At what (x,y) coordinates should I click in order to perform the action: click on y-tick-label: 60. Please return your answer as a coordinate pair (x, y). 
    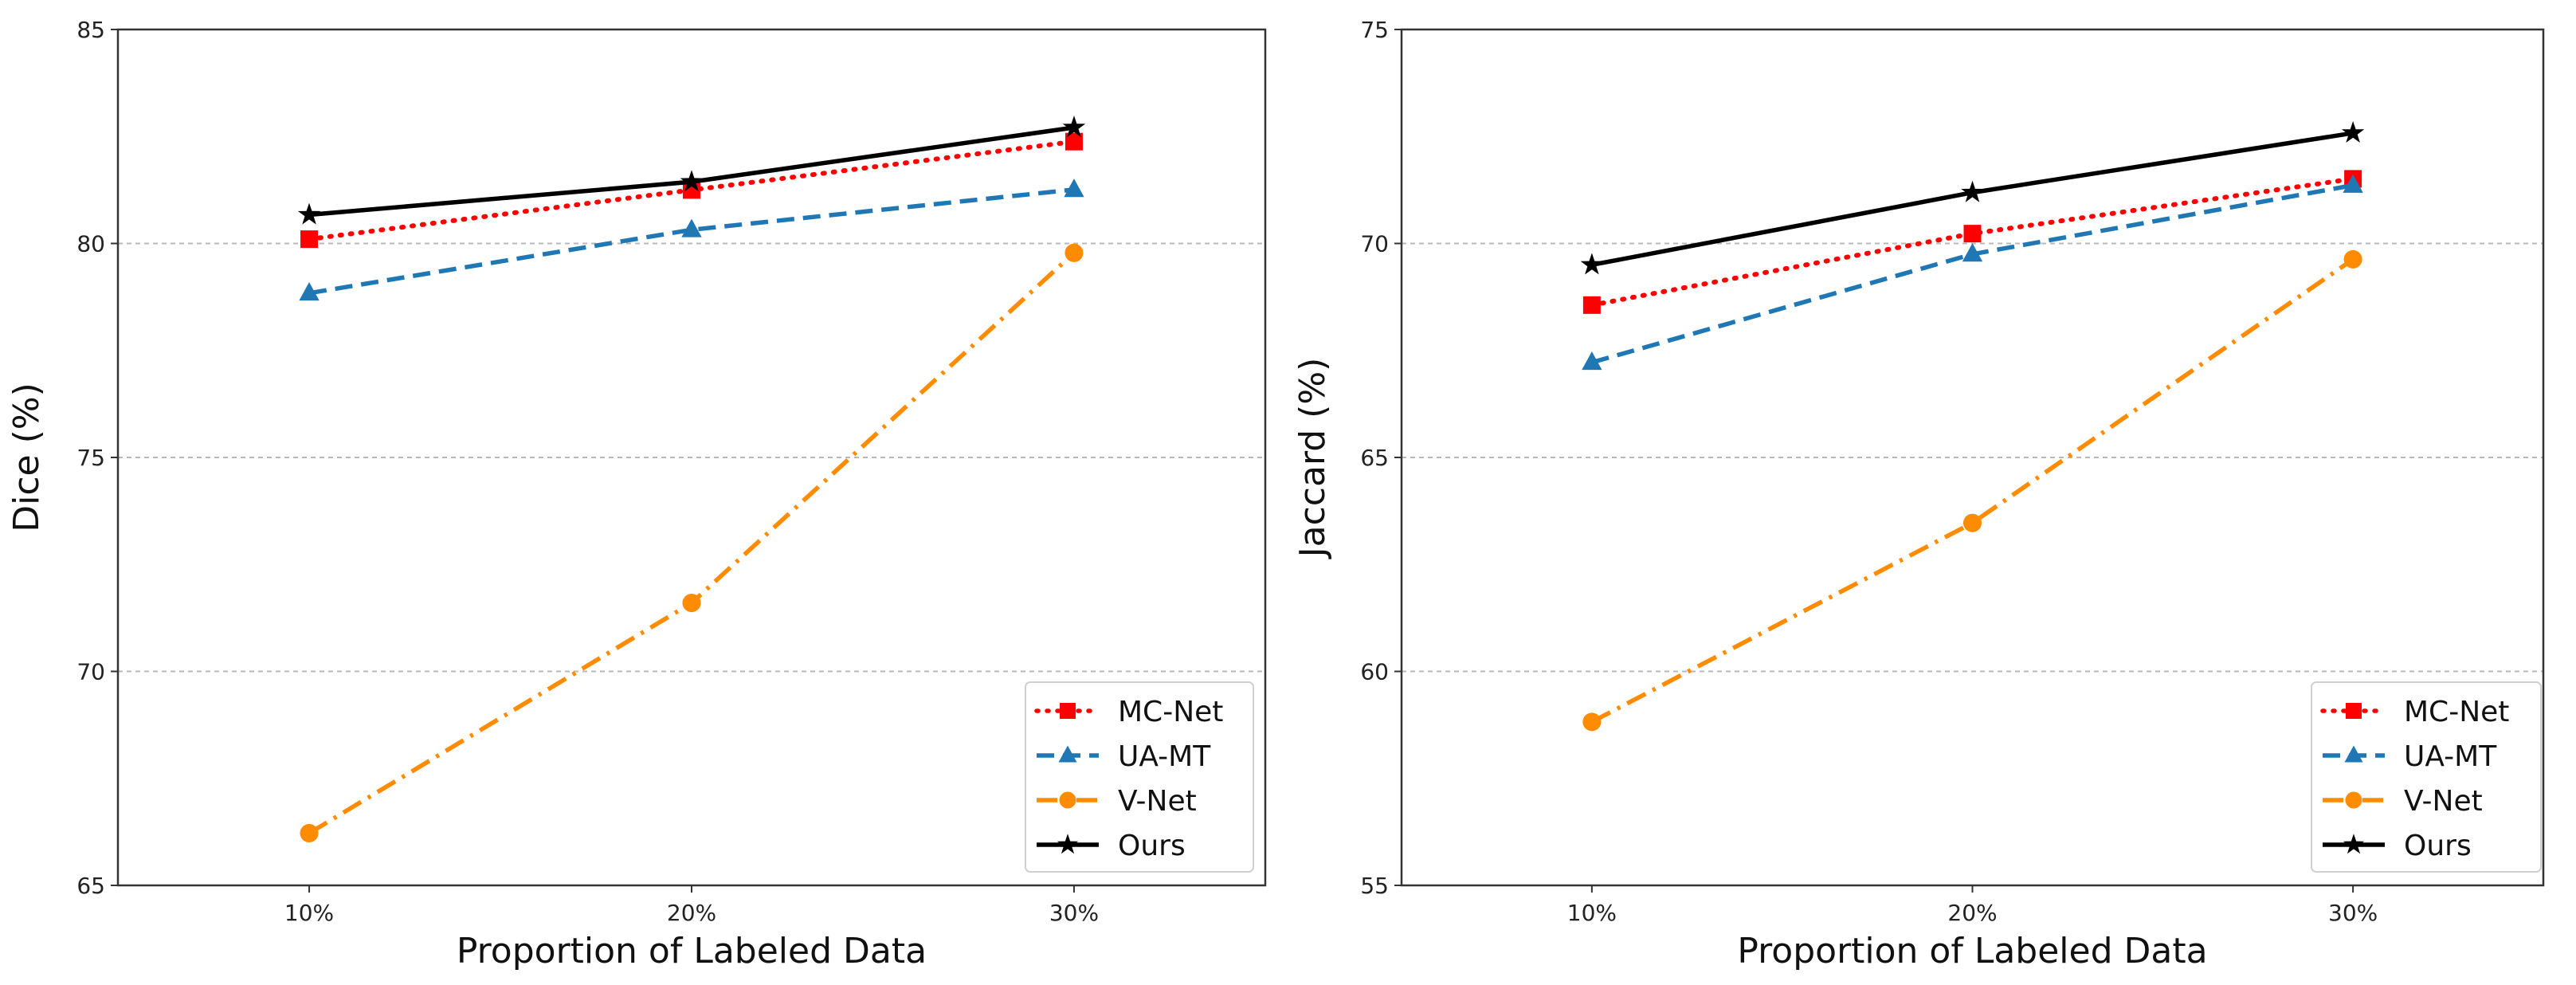
    Looking at the image, I should click on (1374, 672).